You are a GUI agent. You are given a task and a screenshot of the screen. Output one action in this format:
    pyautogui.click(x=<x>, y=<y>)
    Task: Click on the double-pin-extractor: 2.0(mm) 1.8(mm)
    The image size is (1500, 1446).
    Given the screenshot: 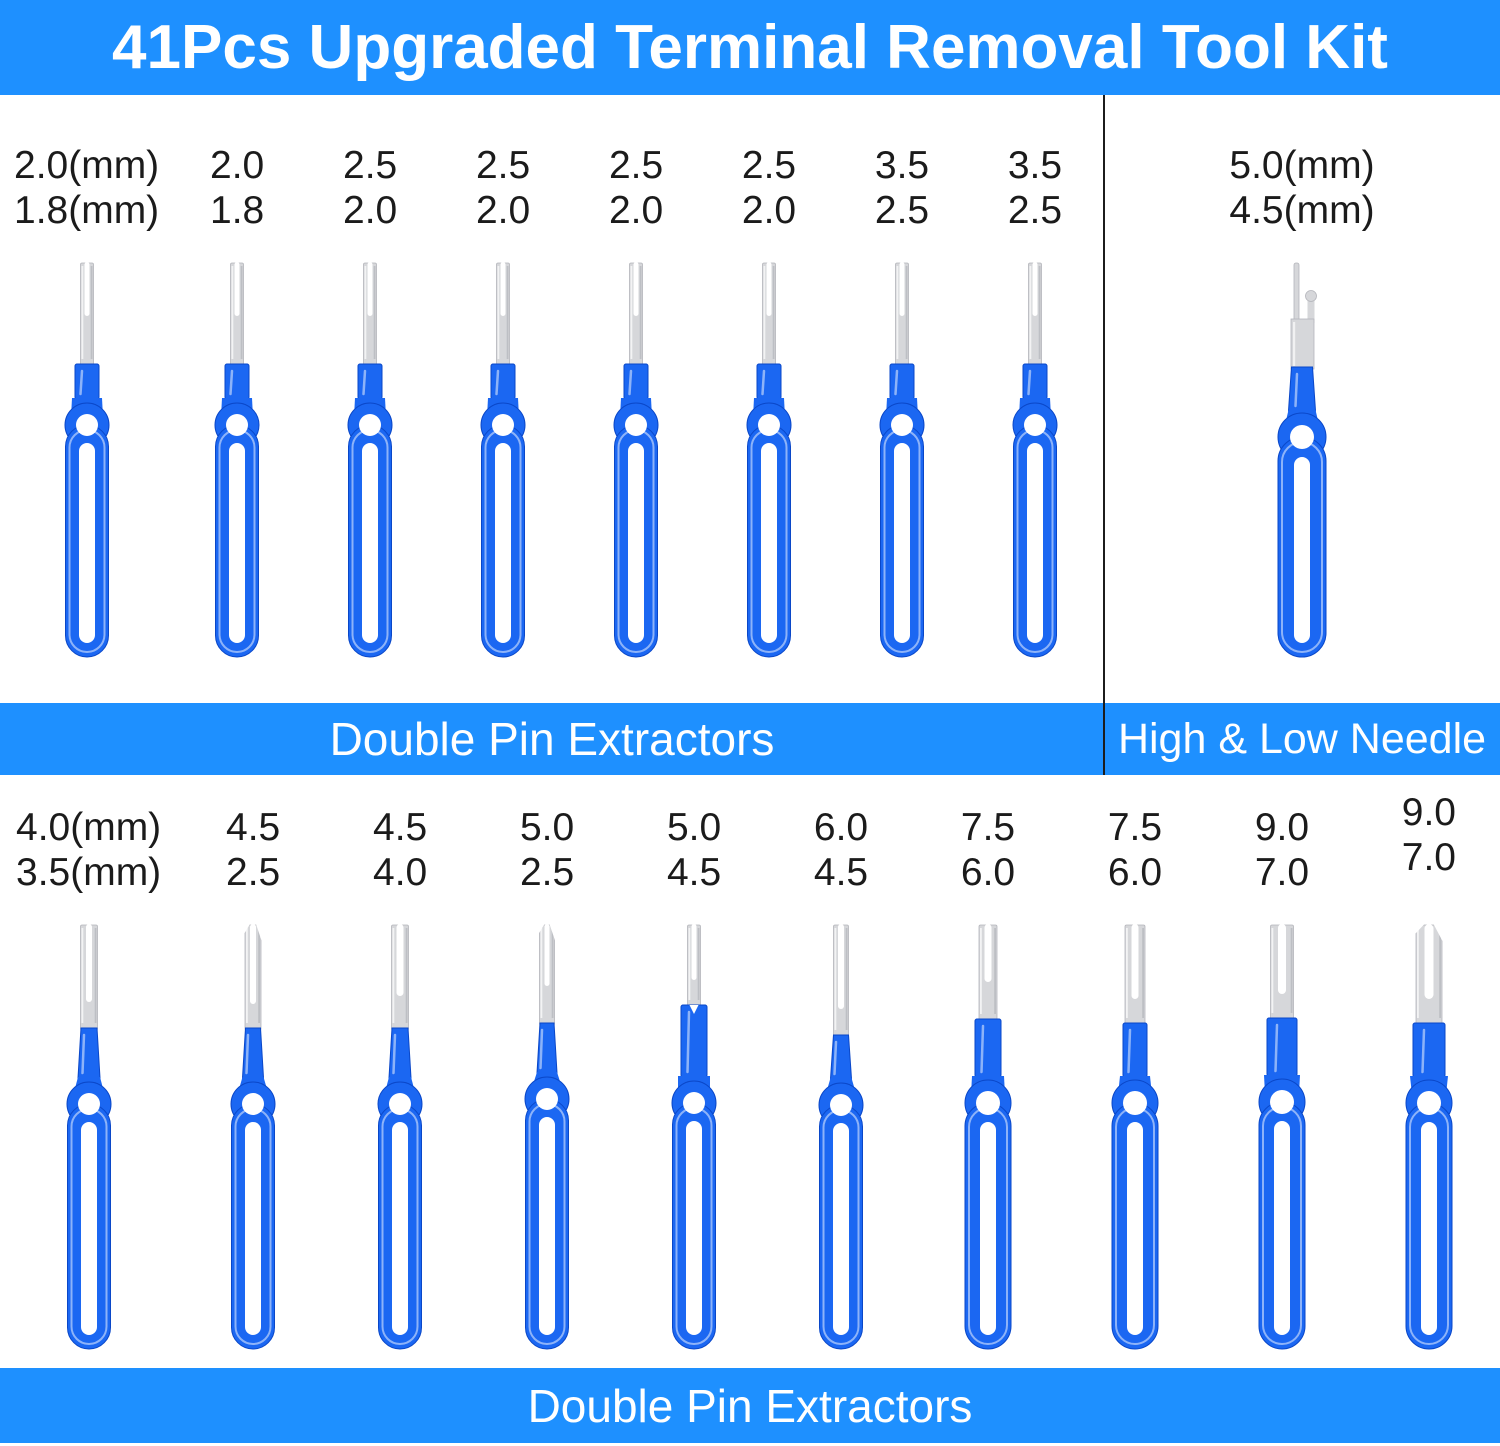 What is the action you would take?
    pyautogui.click(x=86, y=423)
    